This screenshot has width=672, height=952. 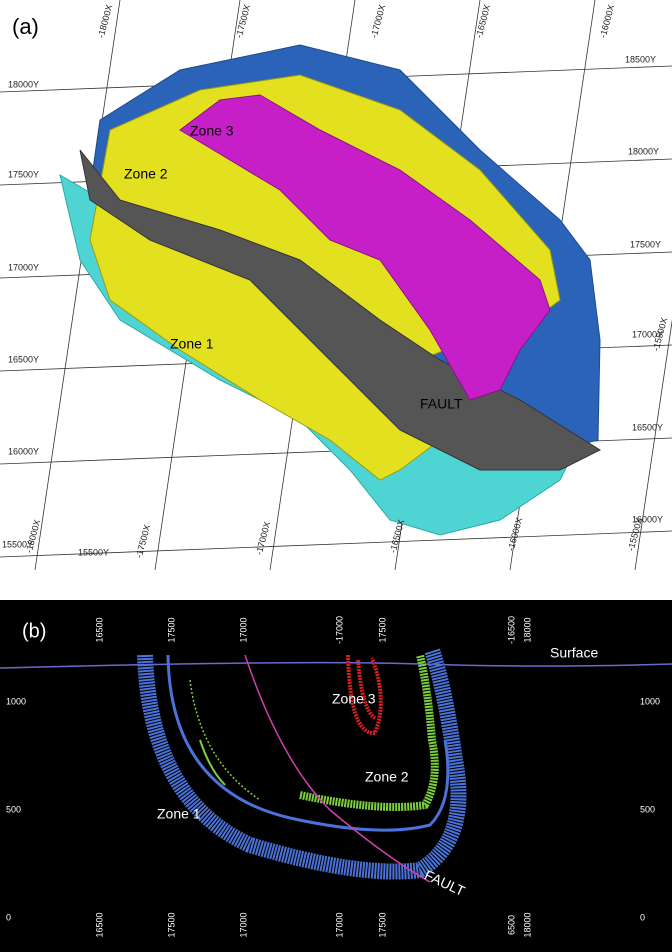 I want to click on zone2-section, so click(x=369, y=732).